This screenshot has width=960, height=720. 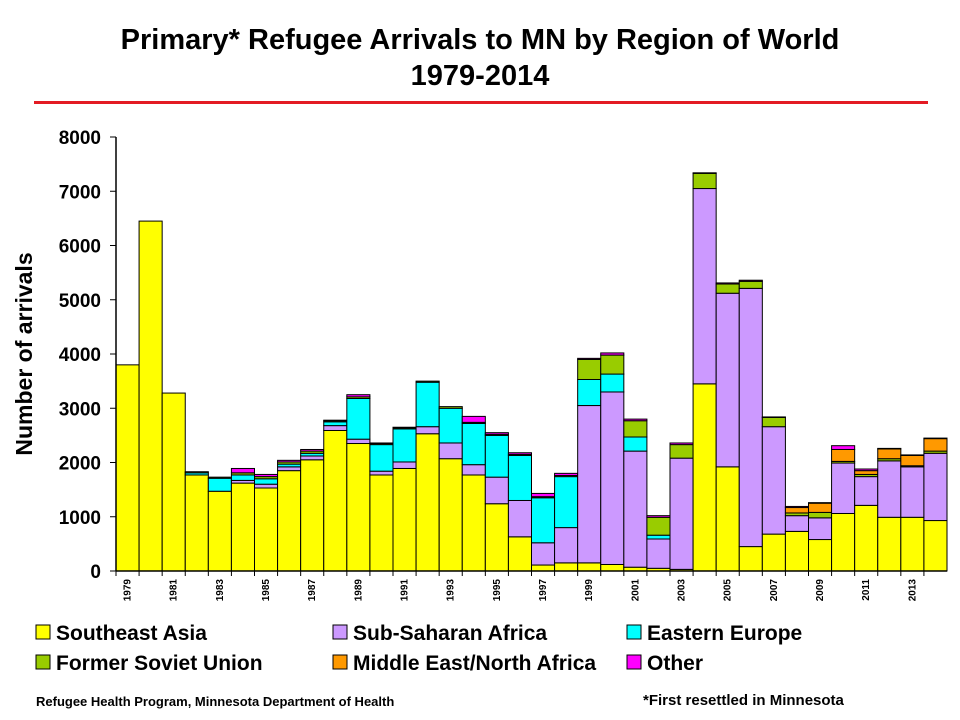 I want to click on bar-2011-middle-east-north-africa, so click(x=866, y=472).